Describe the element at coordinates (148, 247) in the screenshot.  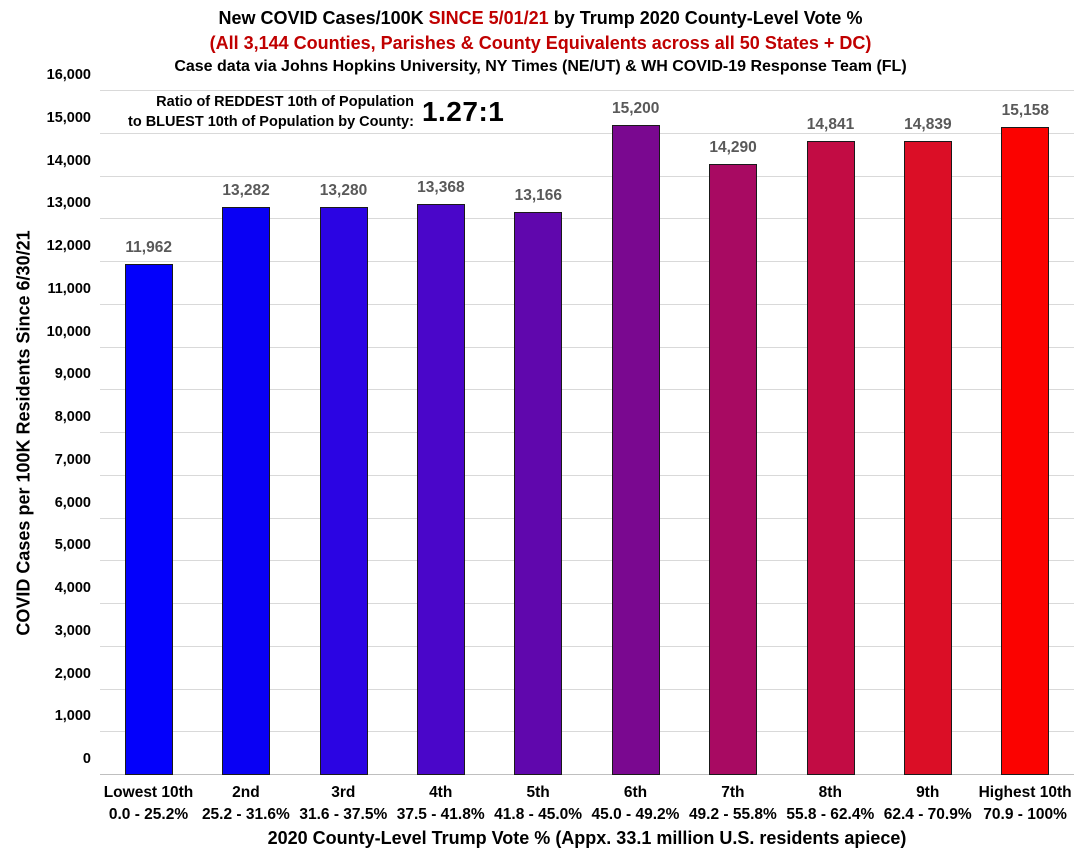
I see `bar-value-label: 11,962` at that location.